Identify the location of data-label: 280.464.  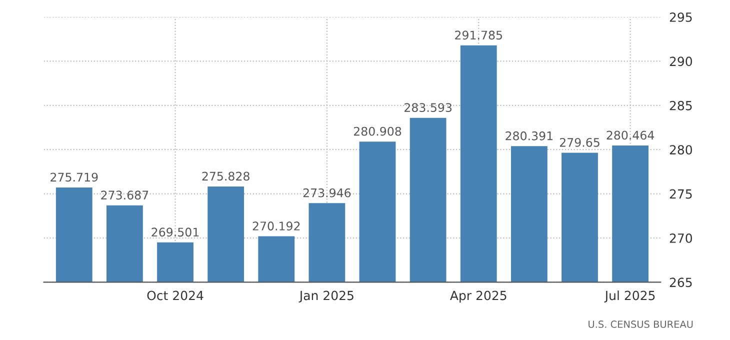
(630, 135).